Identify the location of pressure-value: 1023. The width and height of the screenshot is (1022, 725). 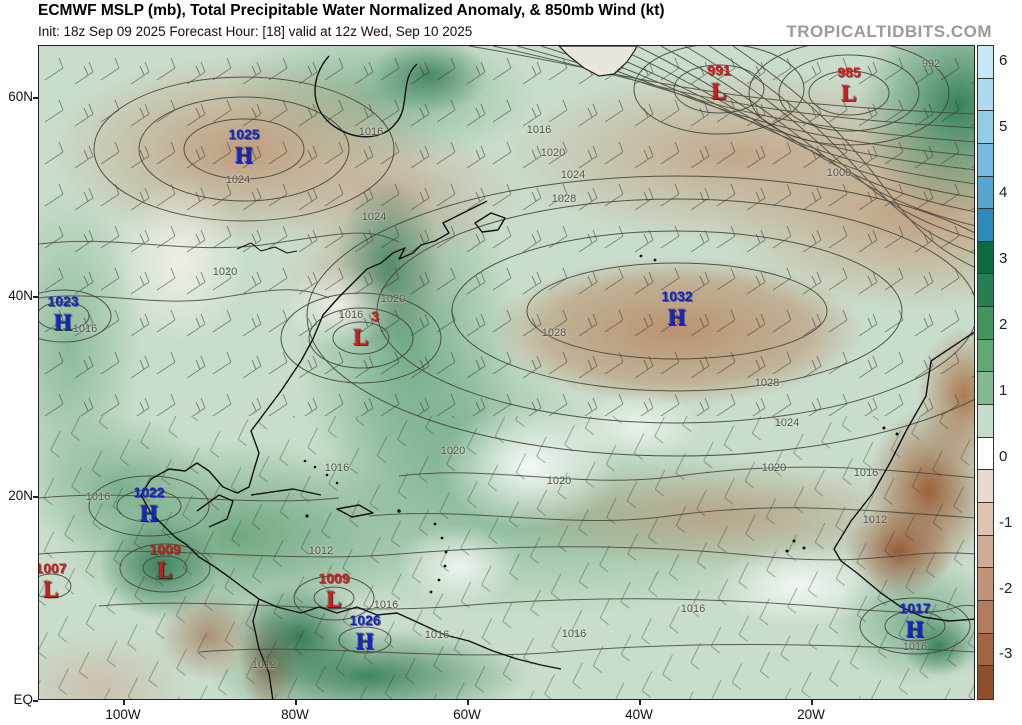
(63, 301).